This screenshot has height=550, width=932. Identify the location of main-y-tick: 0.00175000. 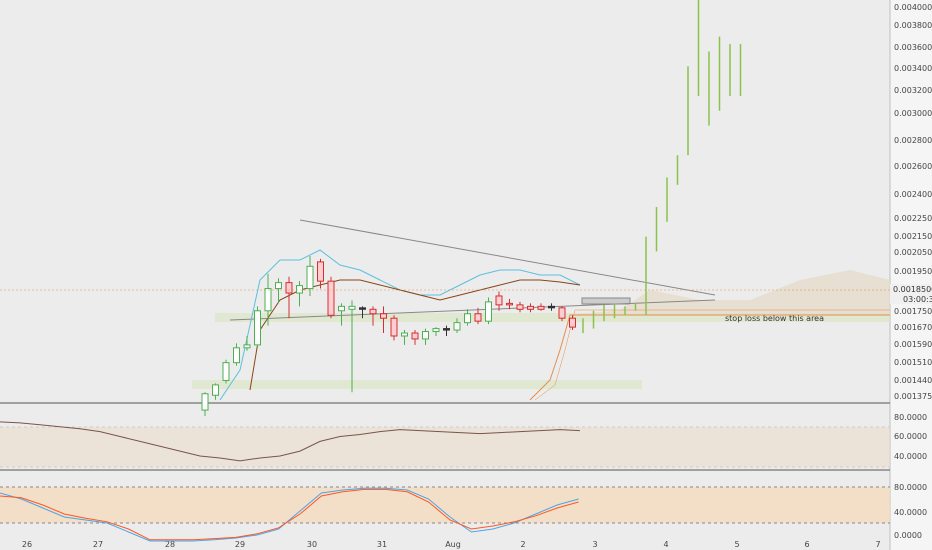
(913, 311).